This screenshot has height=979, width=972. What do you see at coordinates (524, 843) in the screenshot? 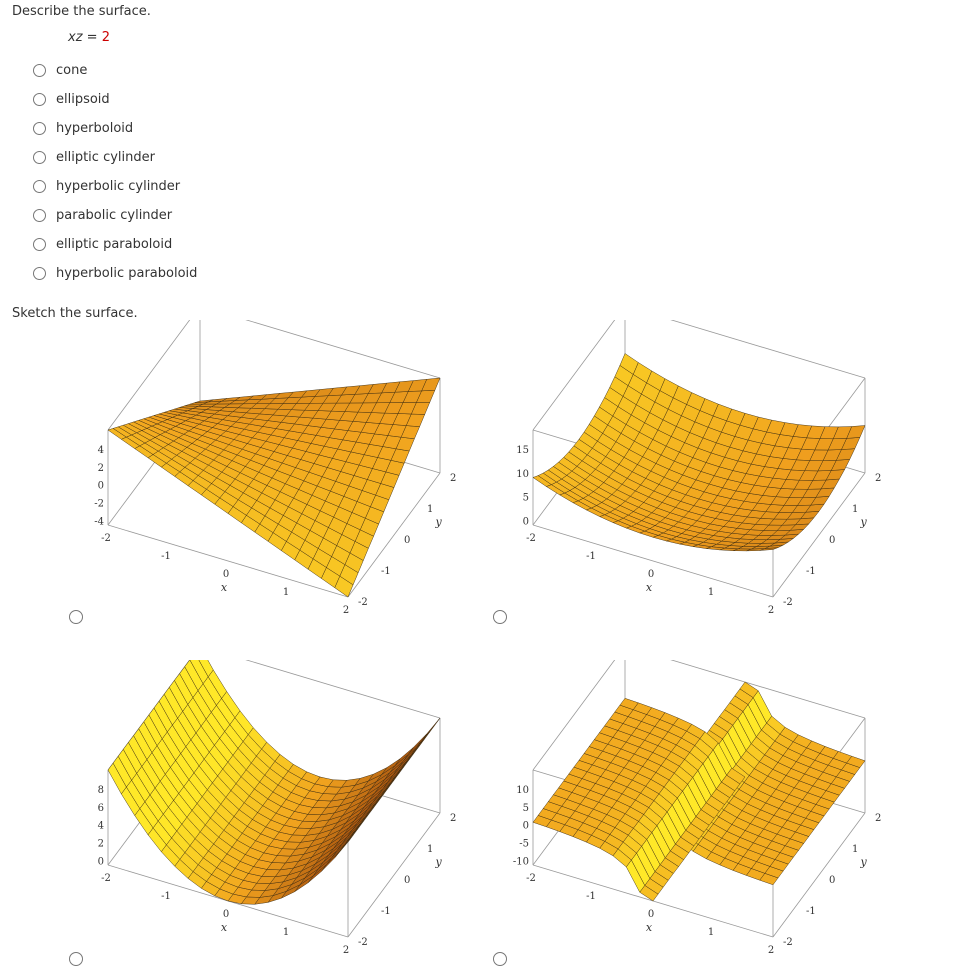
I see `z-tick-label: -5` at bounding box center [524, 843].